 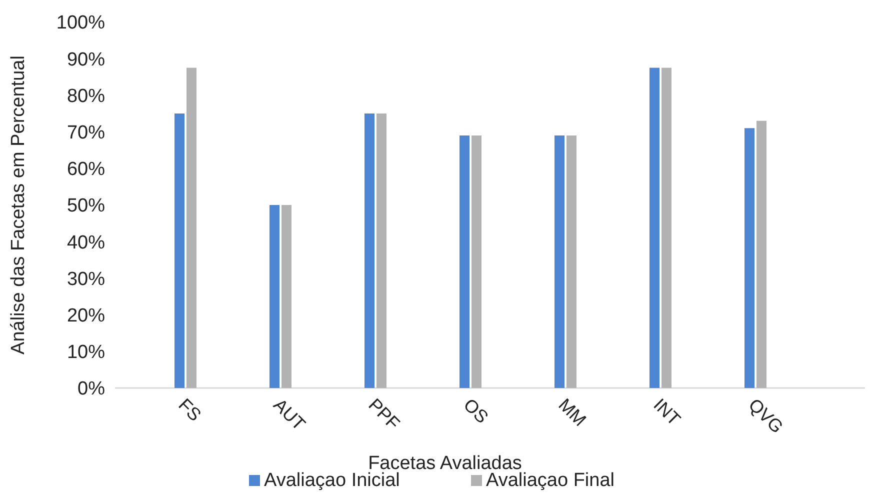 I want to click on y-tick-label: 40%, so click(x=86, y=243).